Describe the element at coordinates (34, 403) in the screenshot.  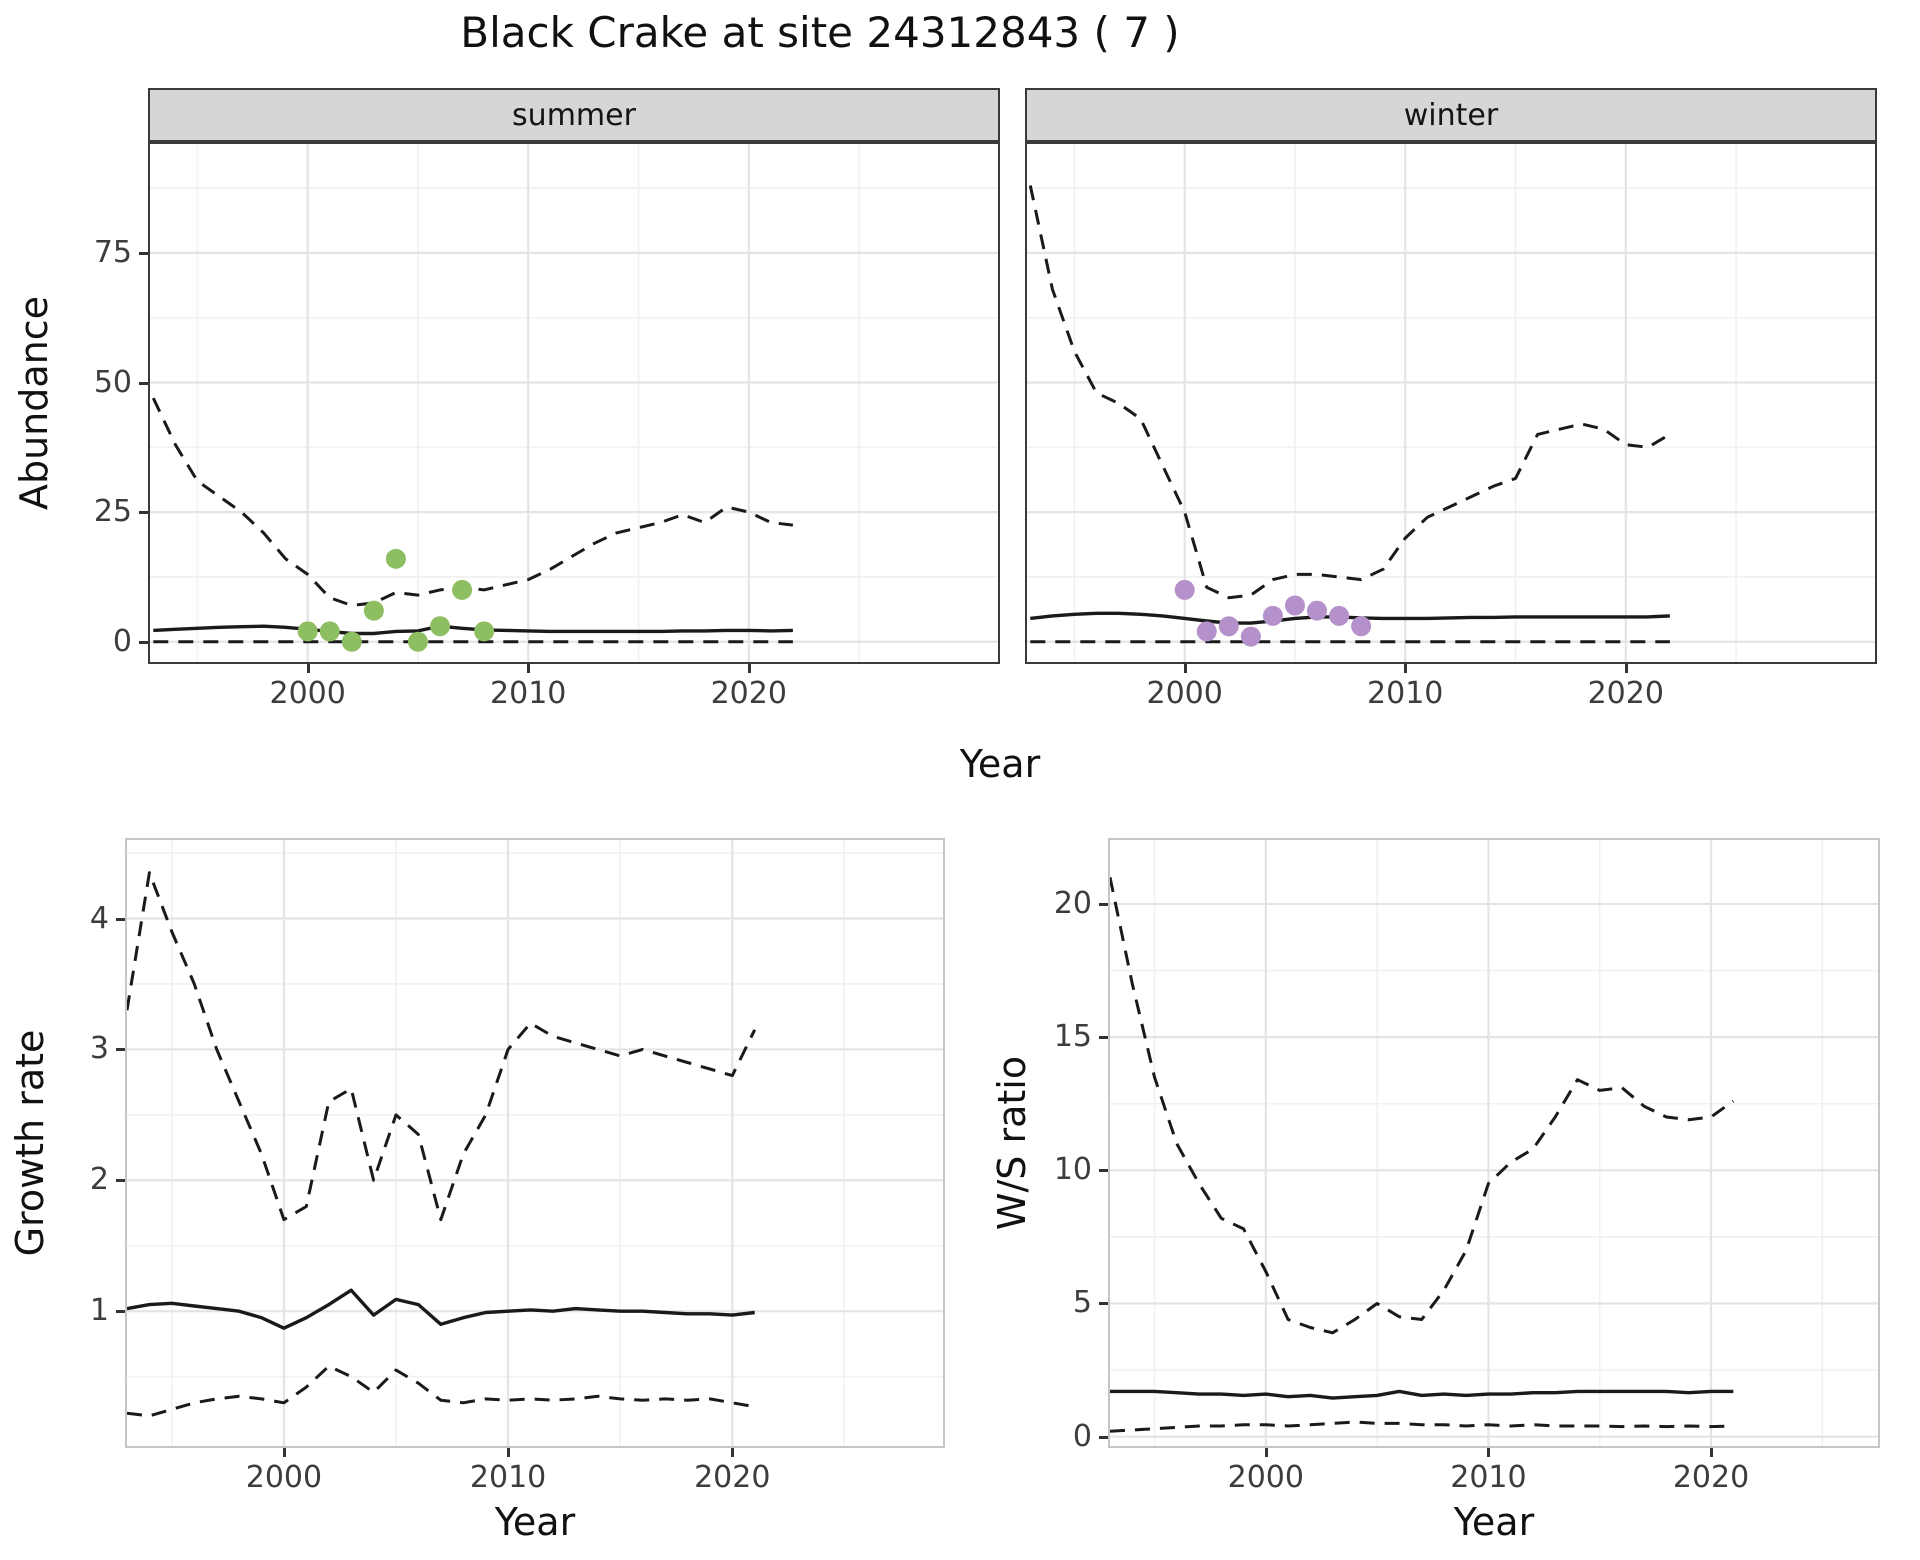
I see `y-axis-title-abundance: Abundance` at that location.